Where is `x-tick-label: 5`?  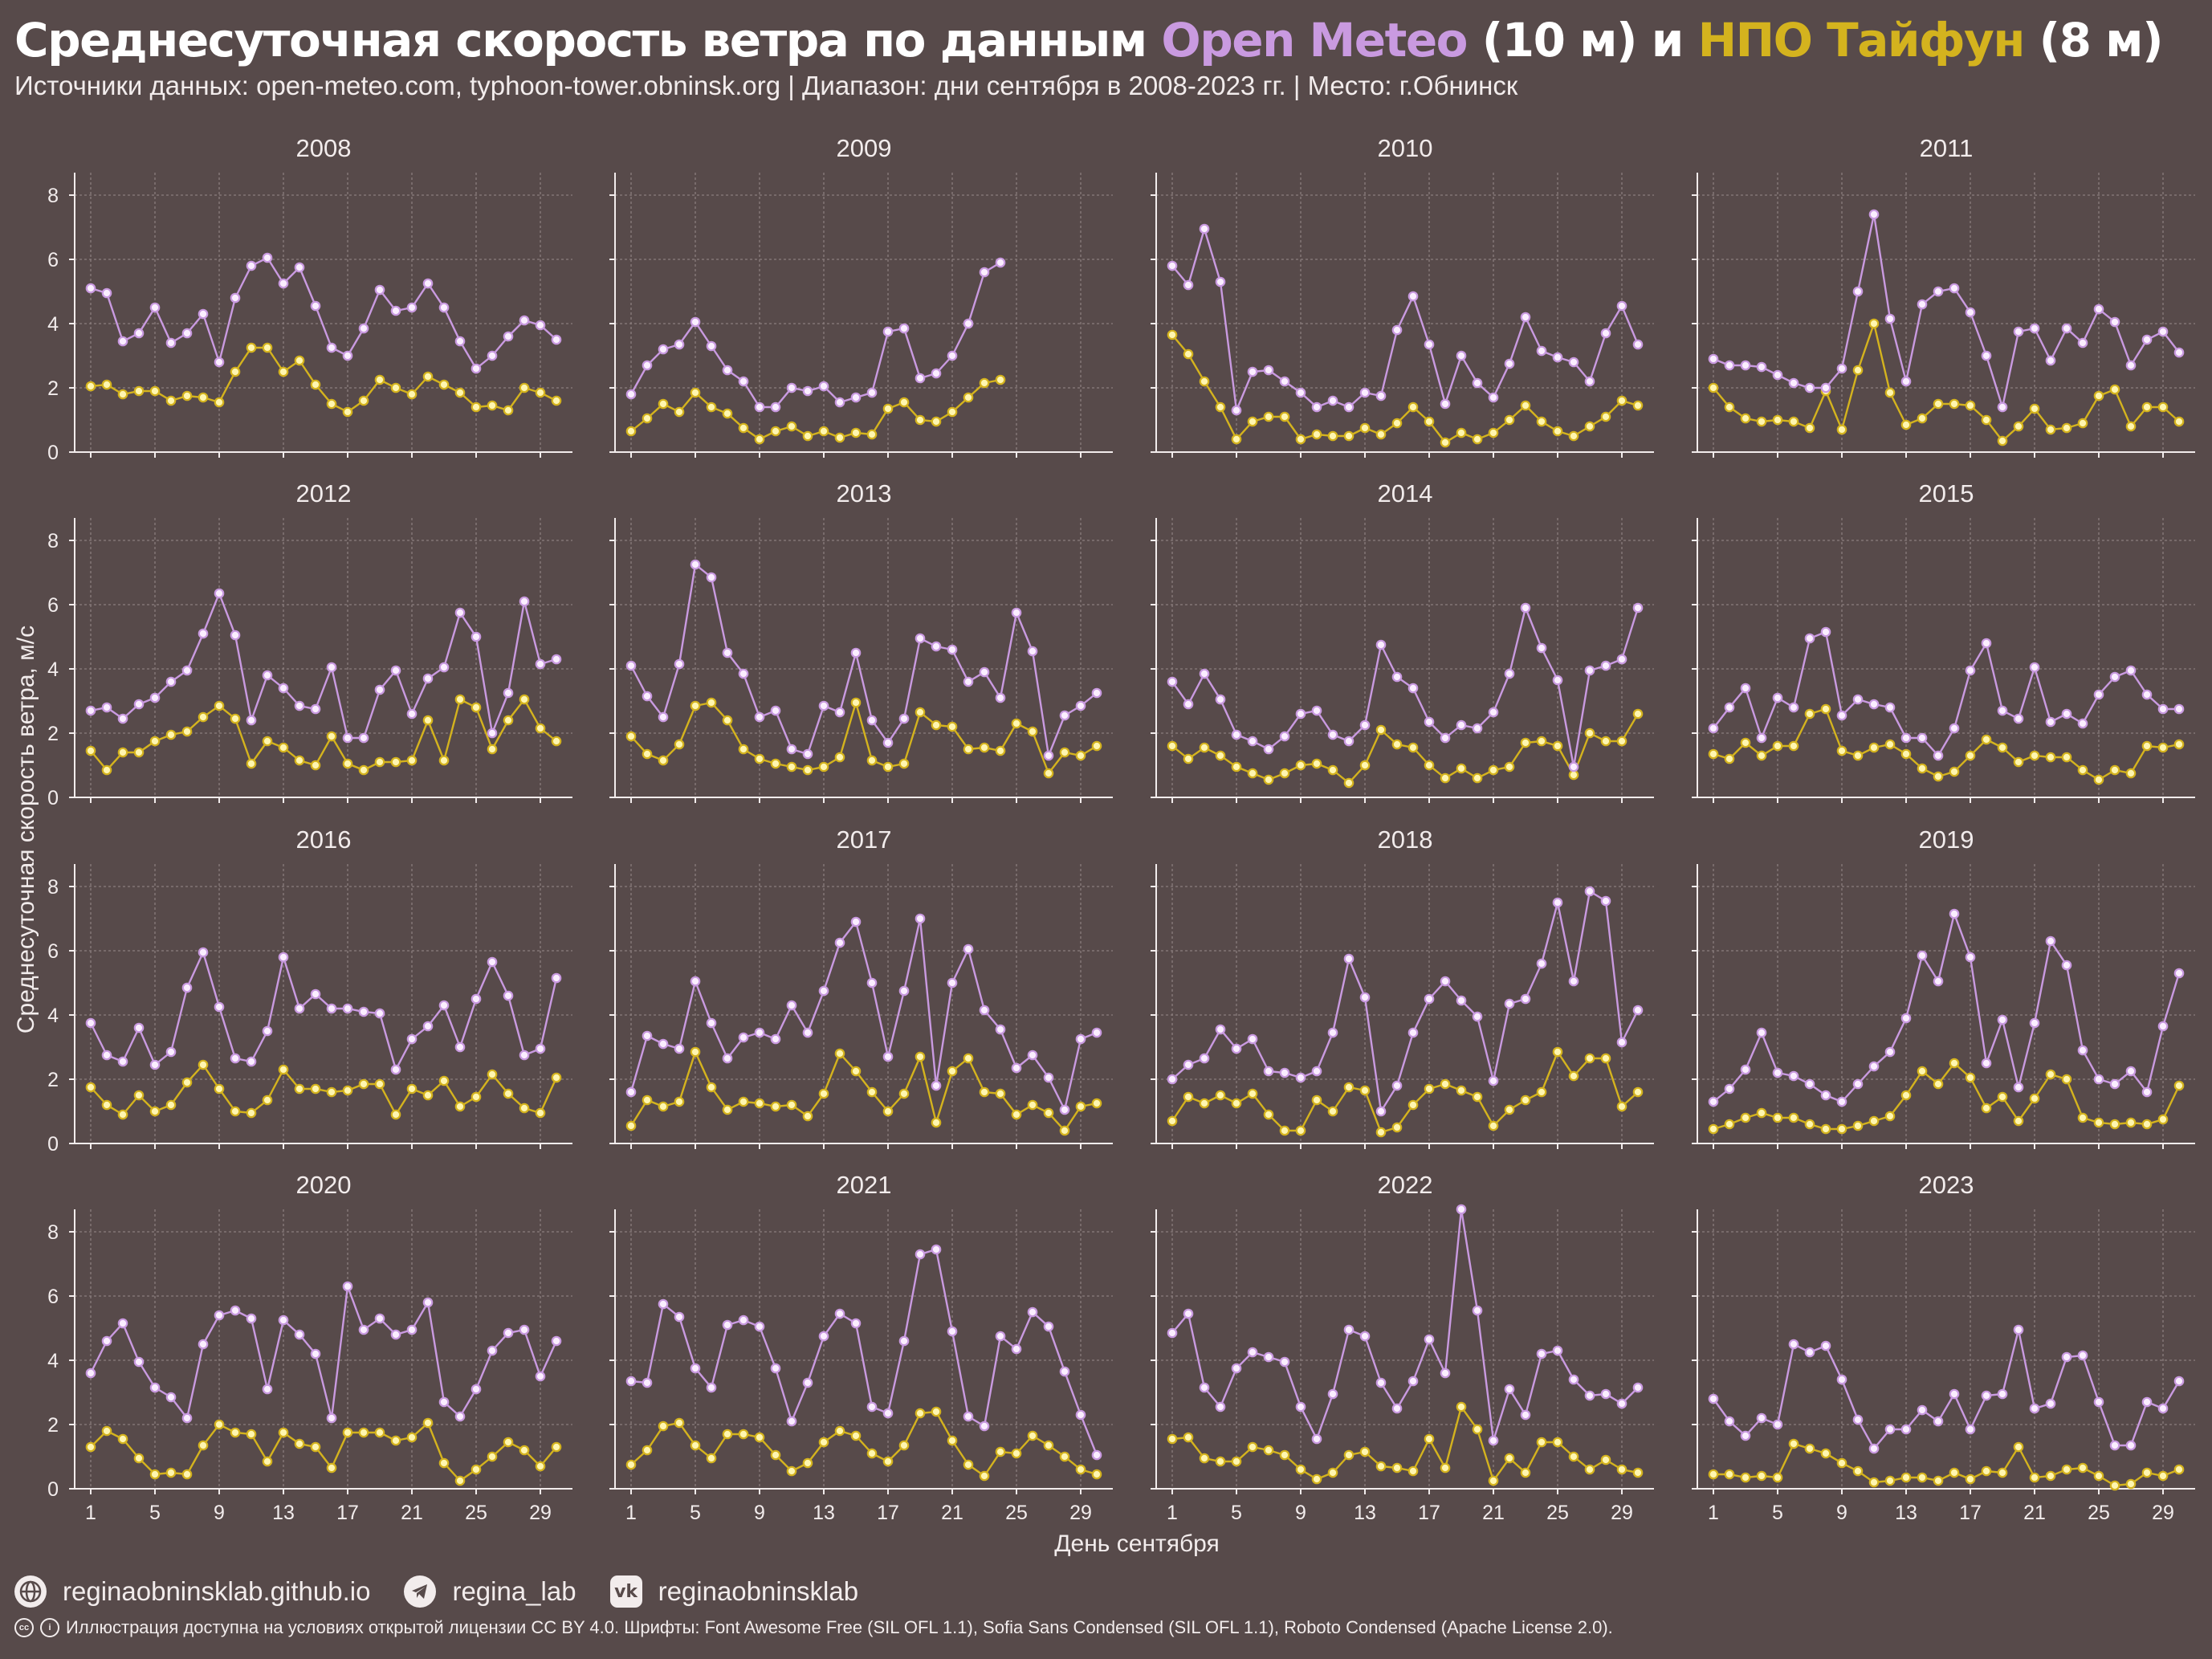
x-tick-label: 5 is located at coordinates (695, 1513).